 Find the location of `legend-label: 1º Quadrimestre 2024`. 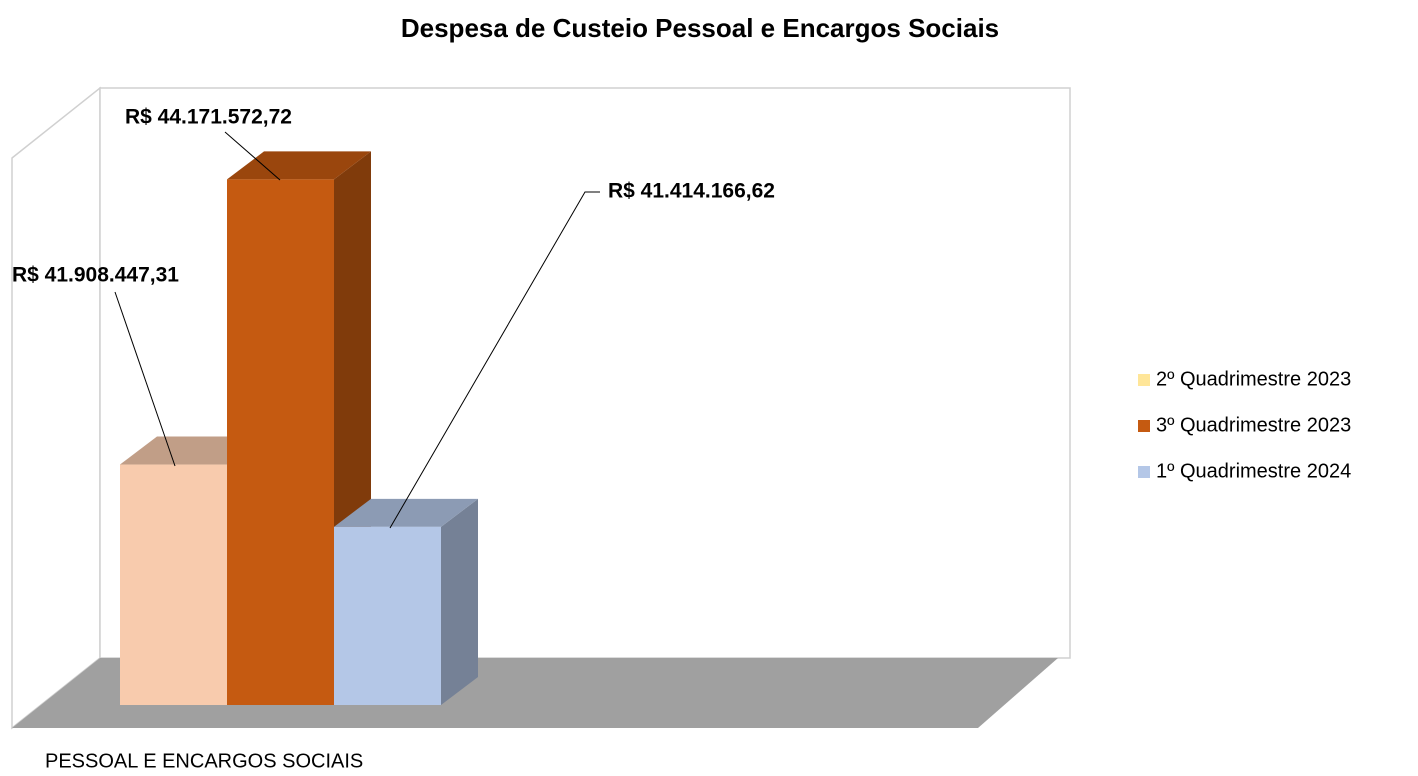

legend-label: 1º Quadrimestre 2024 is located at coordinates (1253, 471).